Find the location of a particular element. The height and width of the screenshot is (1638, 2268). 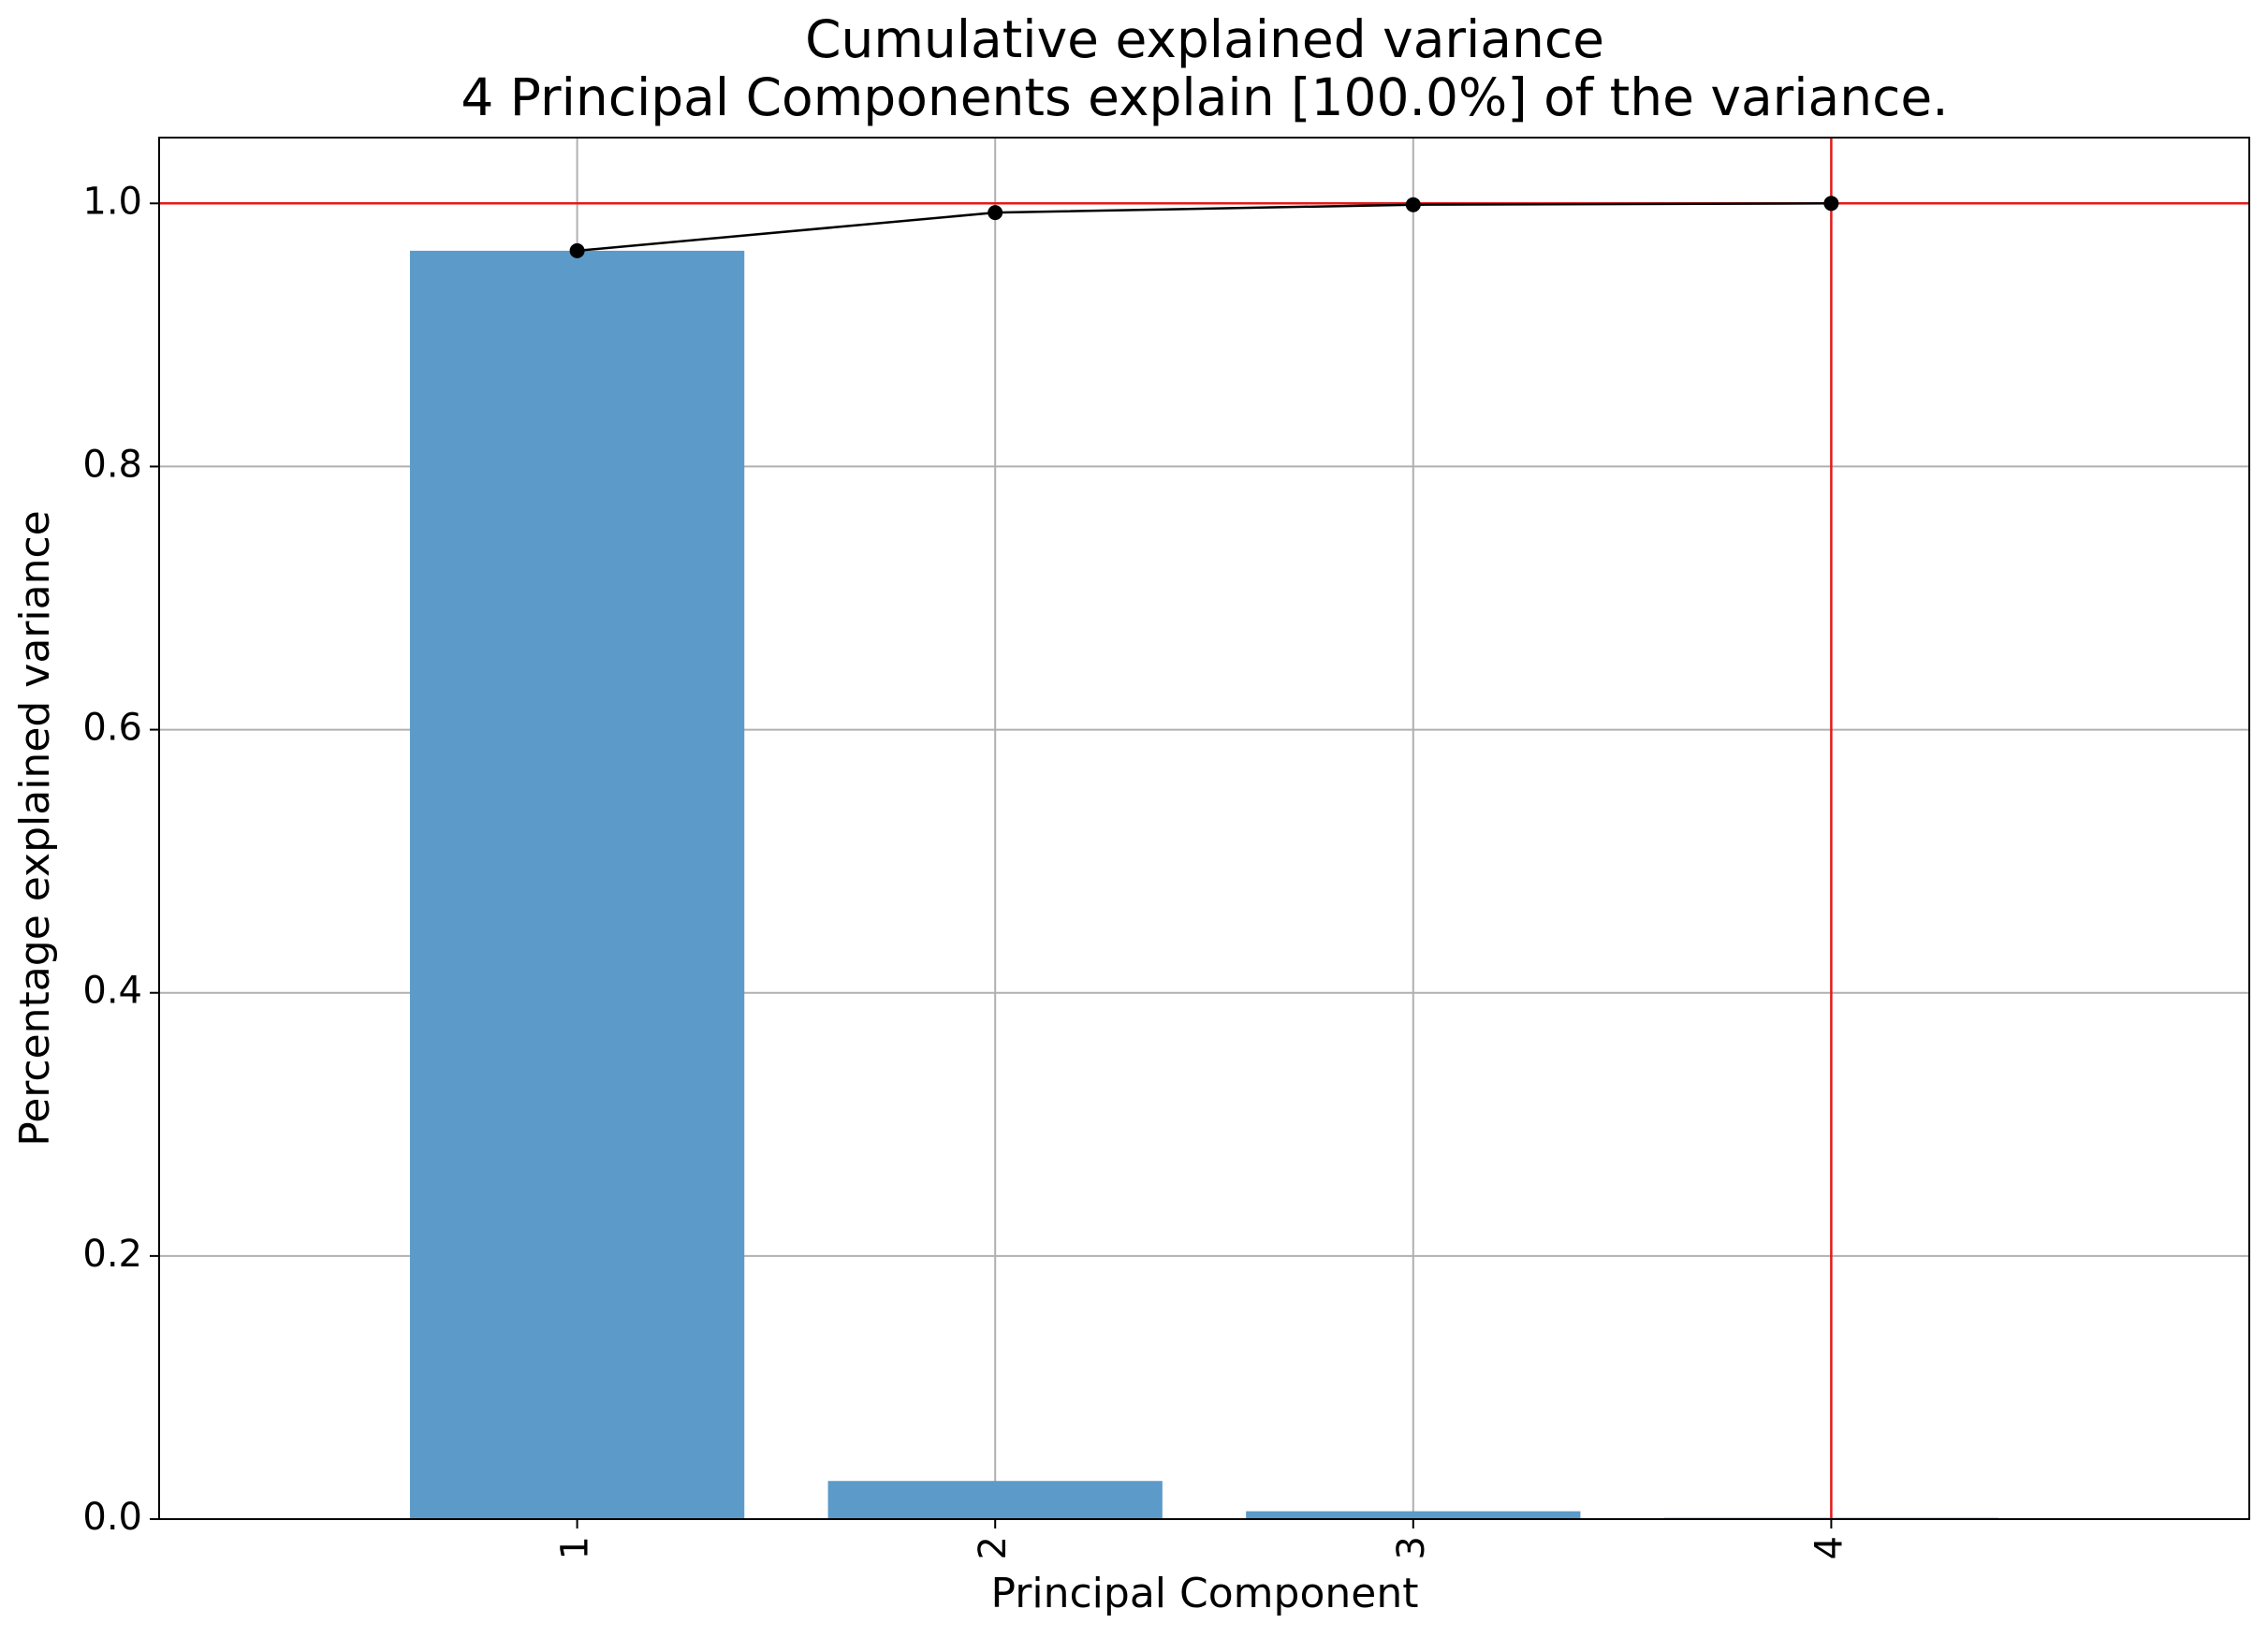

y-tick-label: 0.0 is located at coordinates (112, 1518).